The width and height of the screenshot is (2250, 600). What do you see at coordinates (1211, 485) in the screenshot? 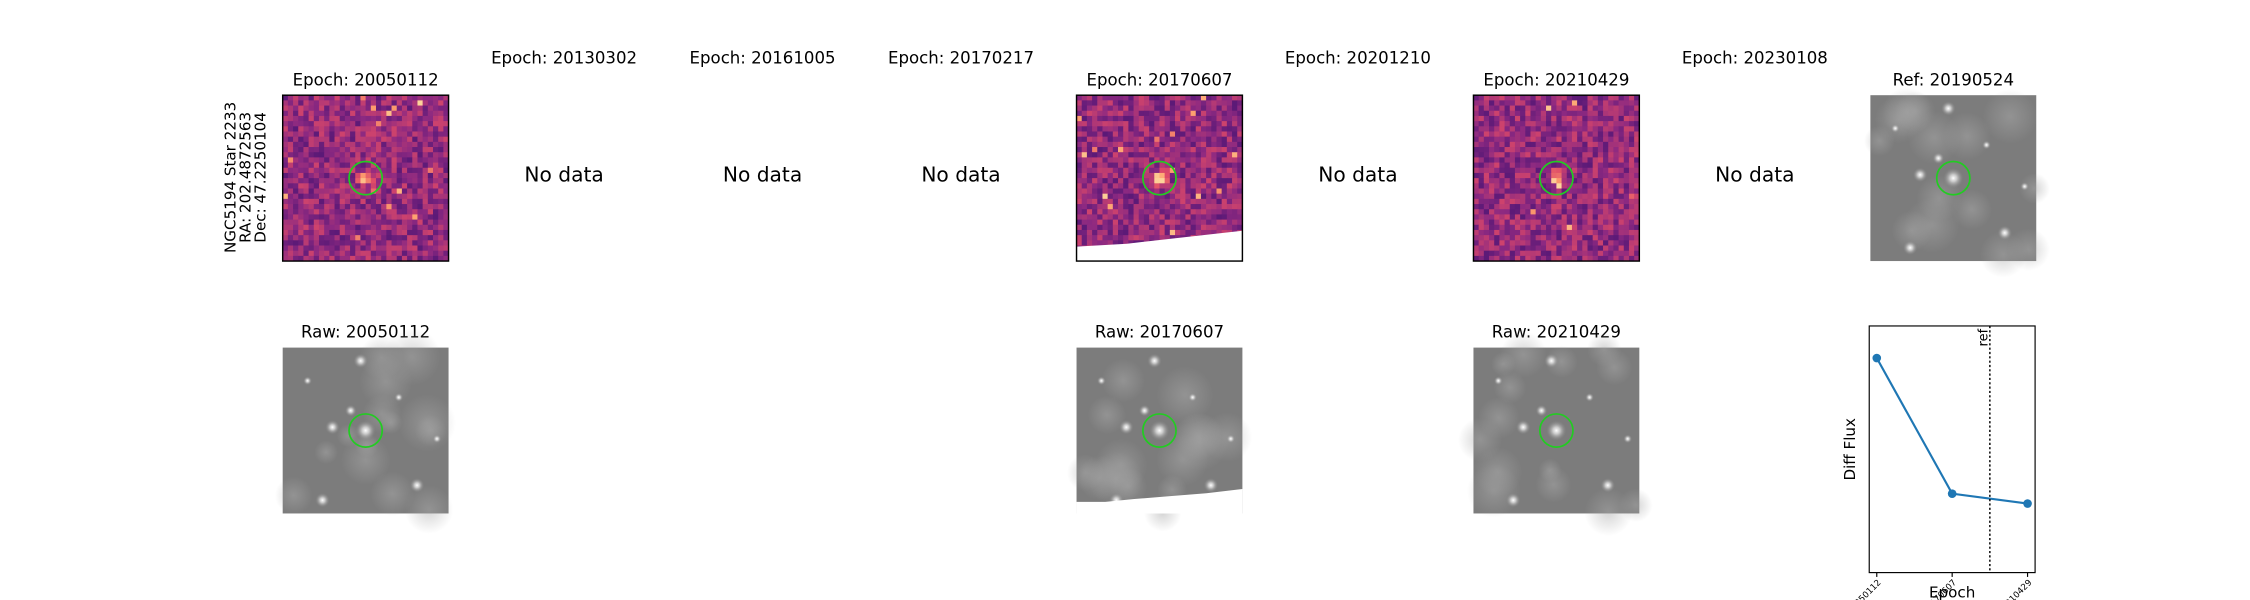
I see `star` at bounding box center [1211, 485].